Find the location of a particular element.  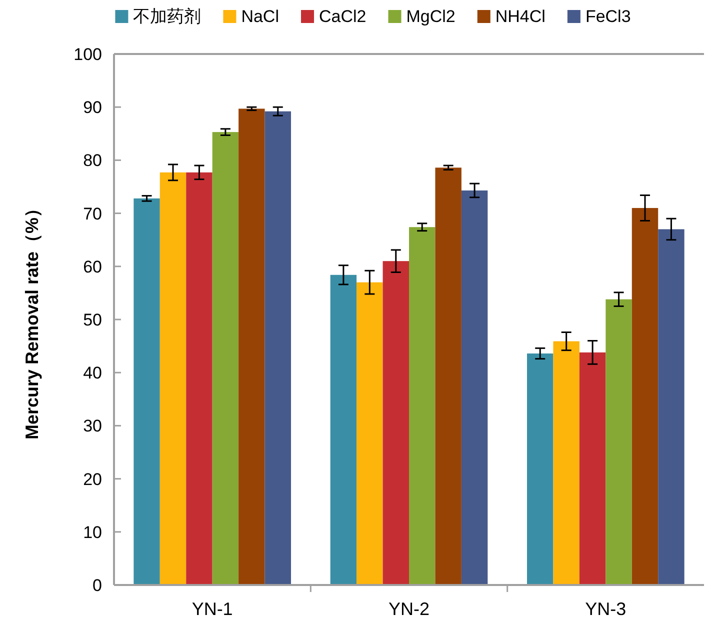

x-tick-label: YN-2 is located at coordinates (409, 609).